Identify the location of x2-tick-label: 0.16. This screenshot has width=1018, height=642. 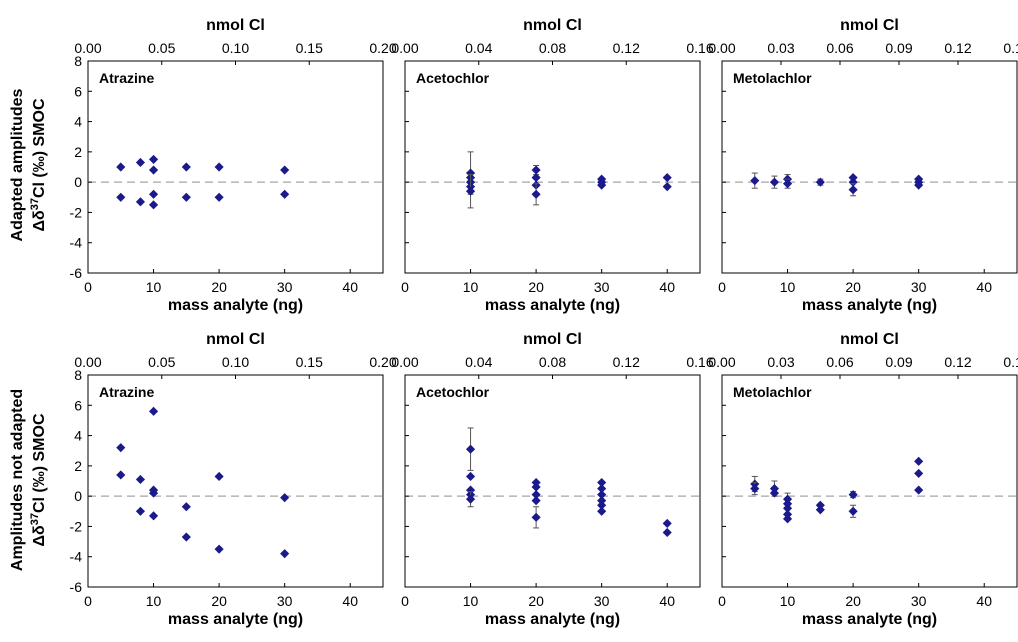
(699, 362).